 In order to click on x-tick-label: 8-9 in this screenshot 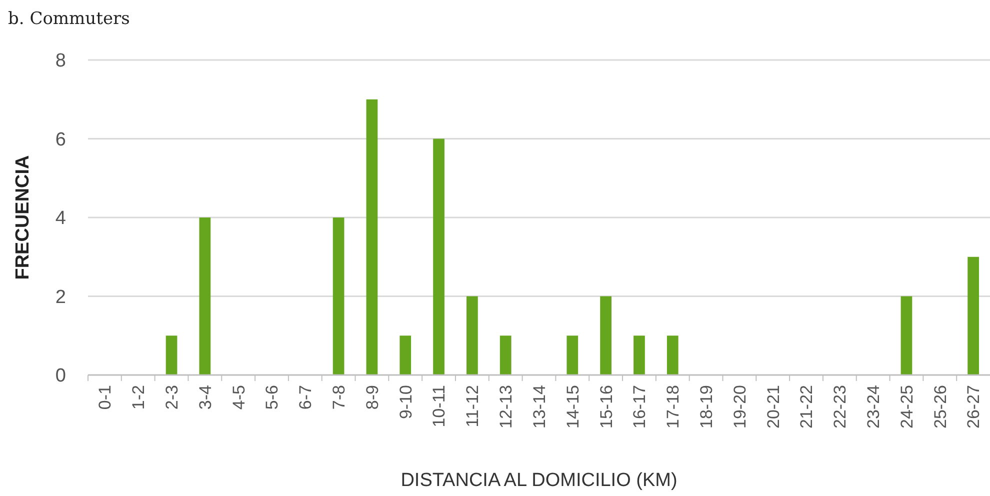, I will do `click(372, 397)`.